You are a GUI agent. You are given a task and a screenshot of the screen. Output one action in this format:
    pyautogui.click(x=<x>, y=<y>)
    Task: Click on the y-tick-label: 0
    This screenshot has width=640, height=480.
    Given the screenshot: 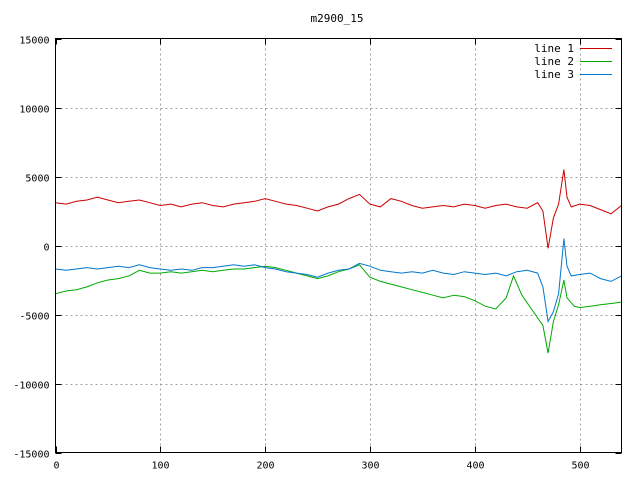 What is the action you would take?
    pyautogui.click(x=46, y=248)
    